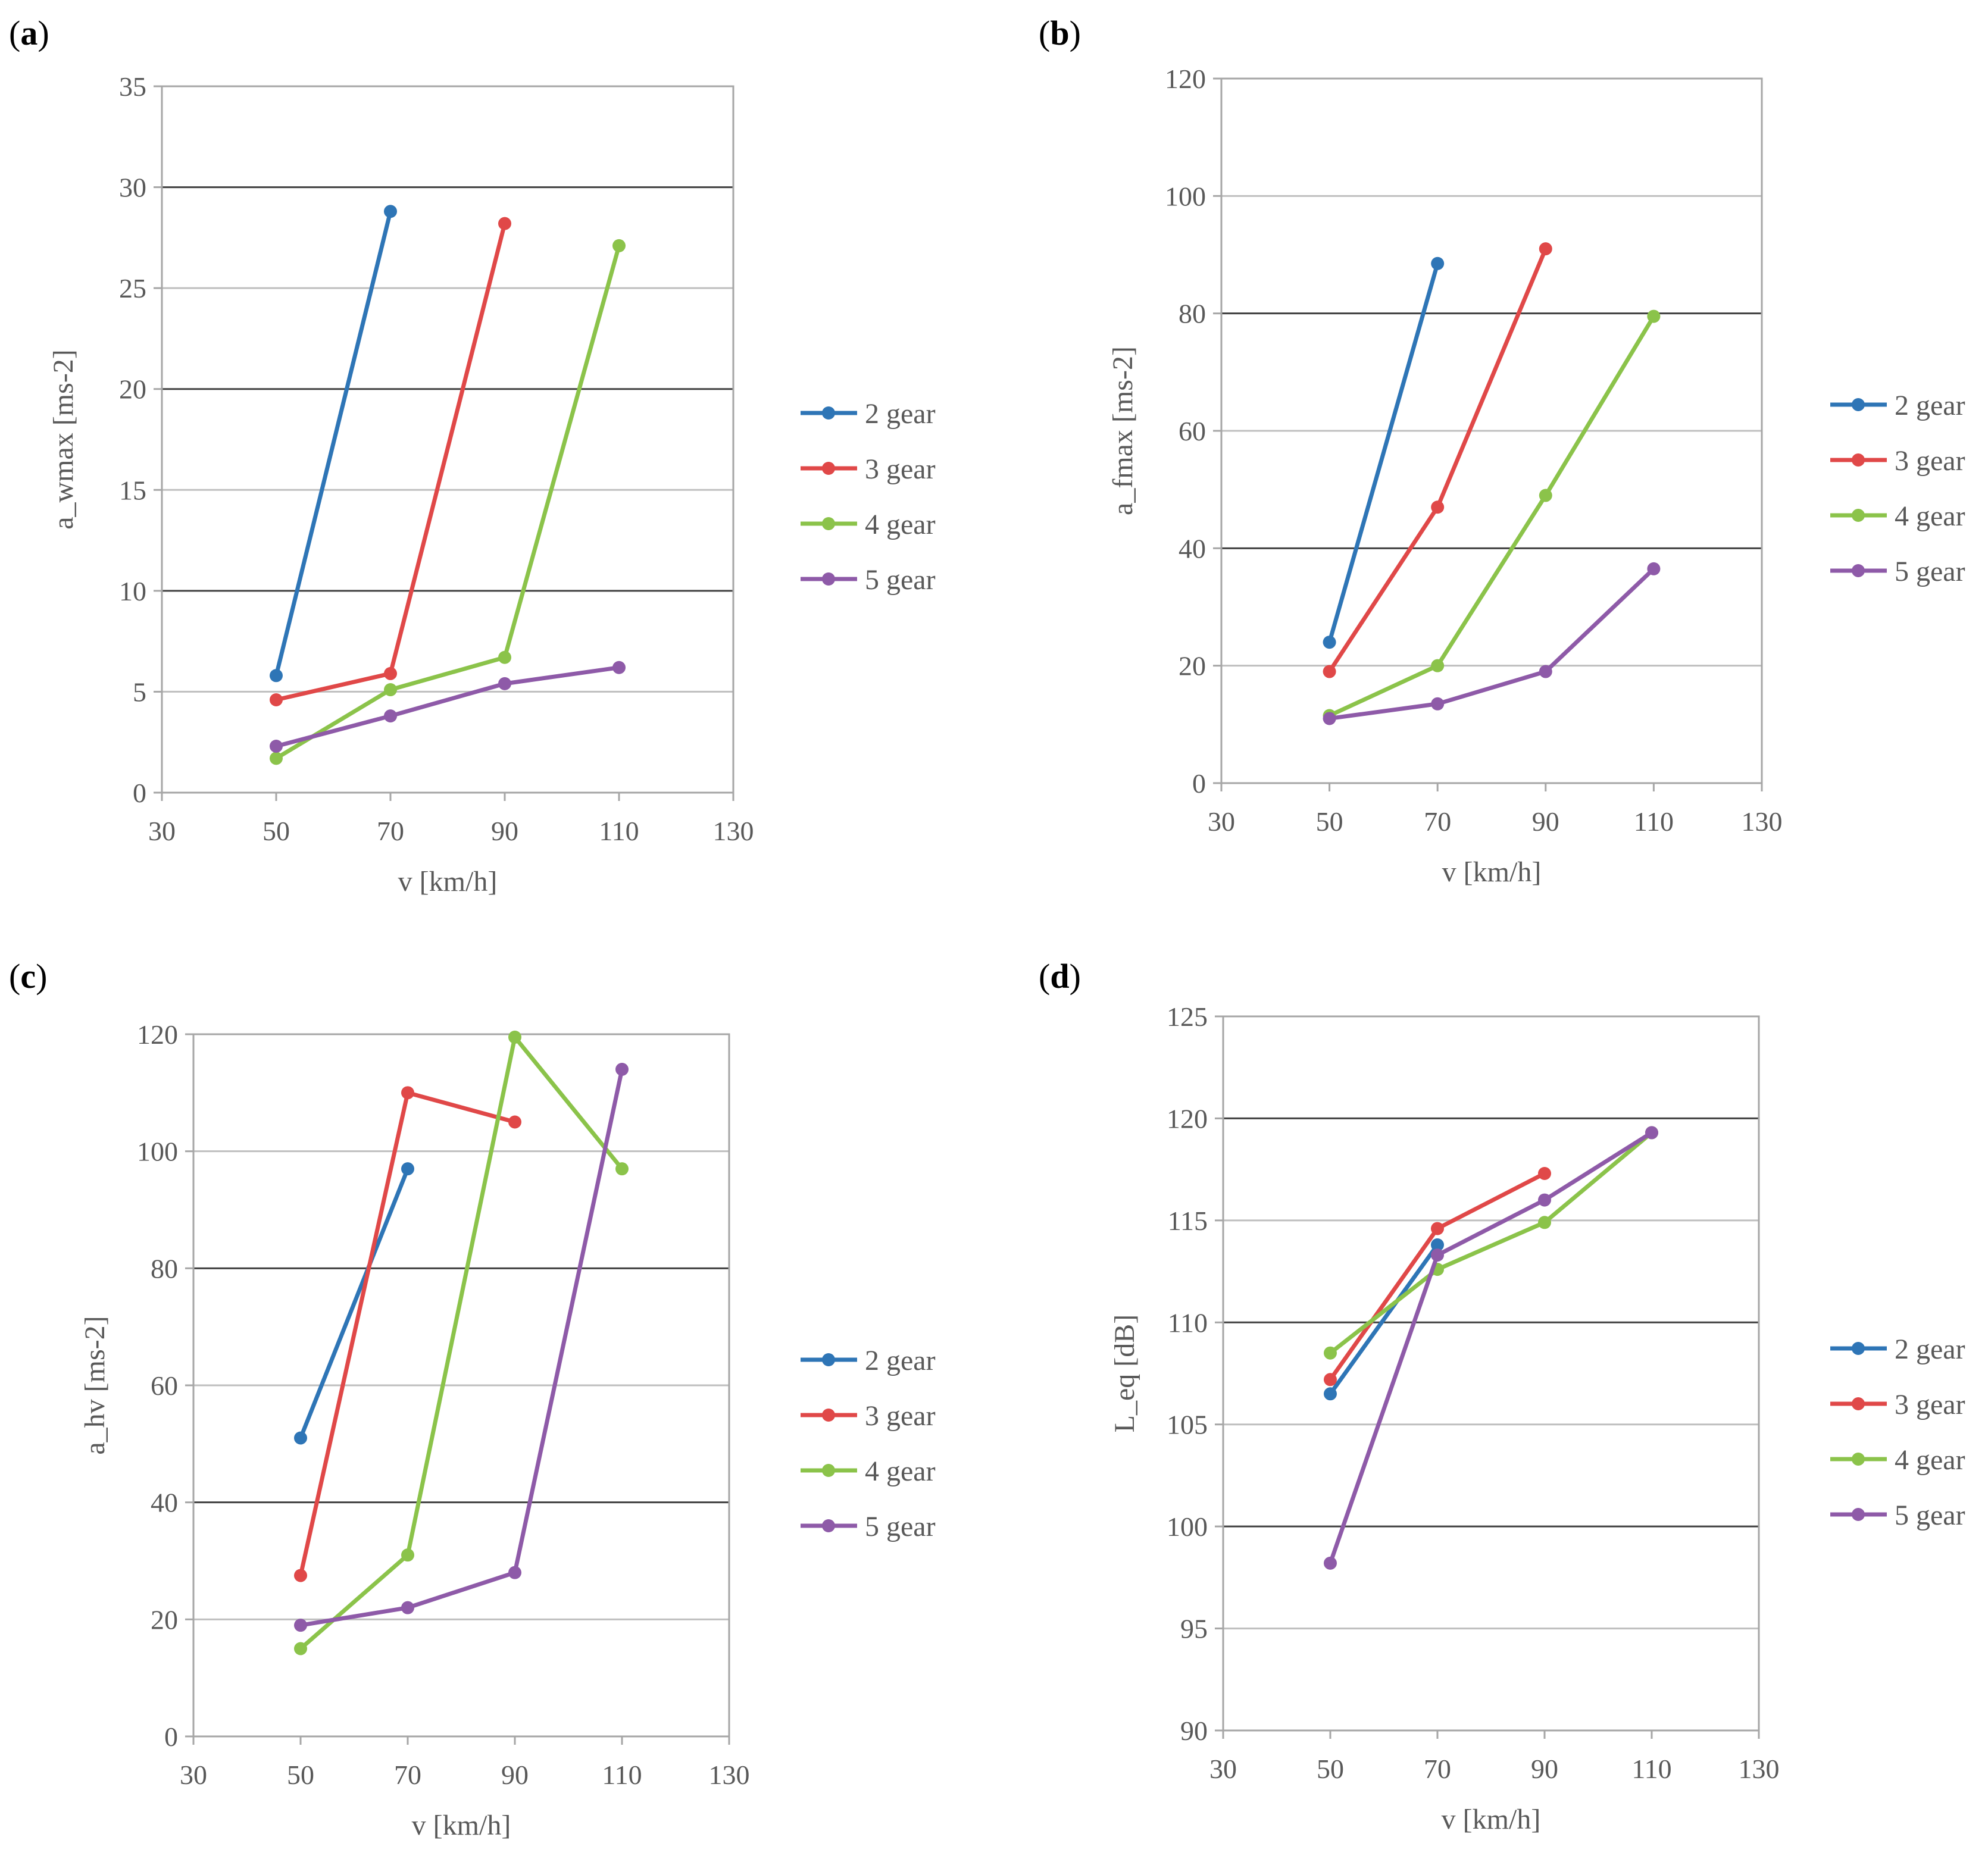 The height and width of the screenshot is (1859, 1988). I want to click on y-tick-label: 35, so click(132, 86).